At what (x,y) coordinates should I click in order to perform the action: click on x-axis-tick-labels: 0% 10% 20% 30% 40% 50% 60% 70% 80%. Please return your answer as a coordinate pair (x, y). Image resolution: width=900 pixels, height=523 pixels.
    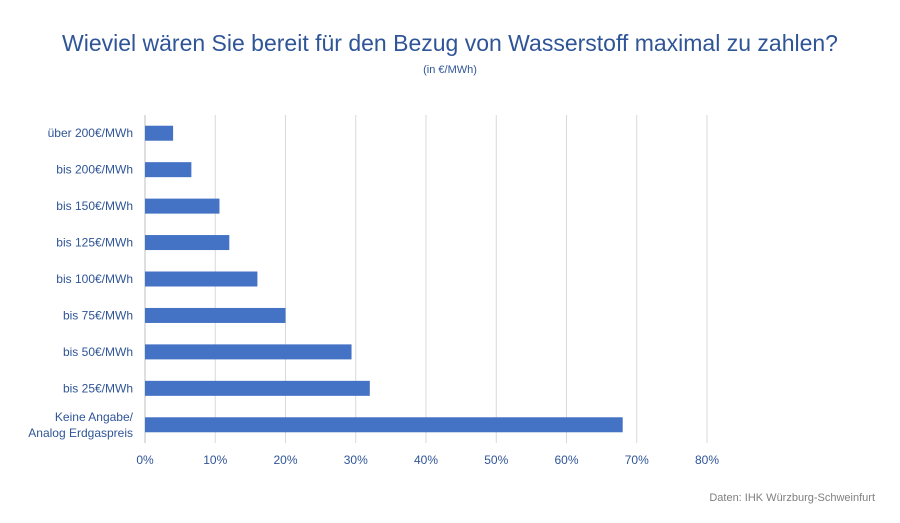
    Looking at the image, I should click on (427, 460).